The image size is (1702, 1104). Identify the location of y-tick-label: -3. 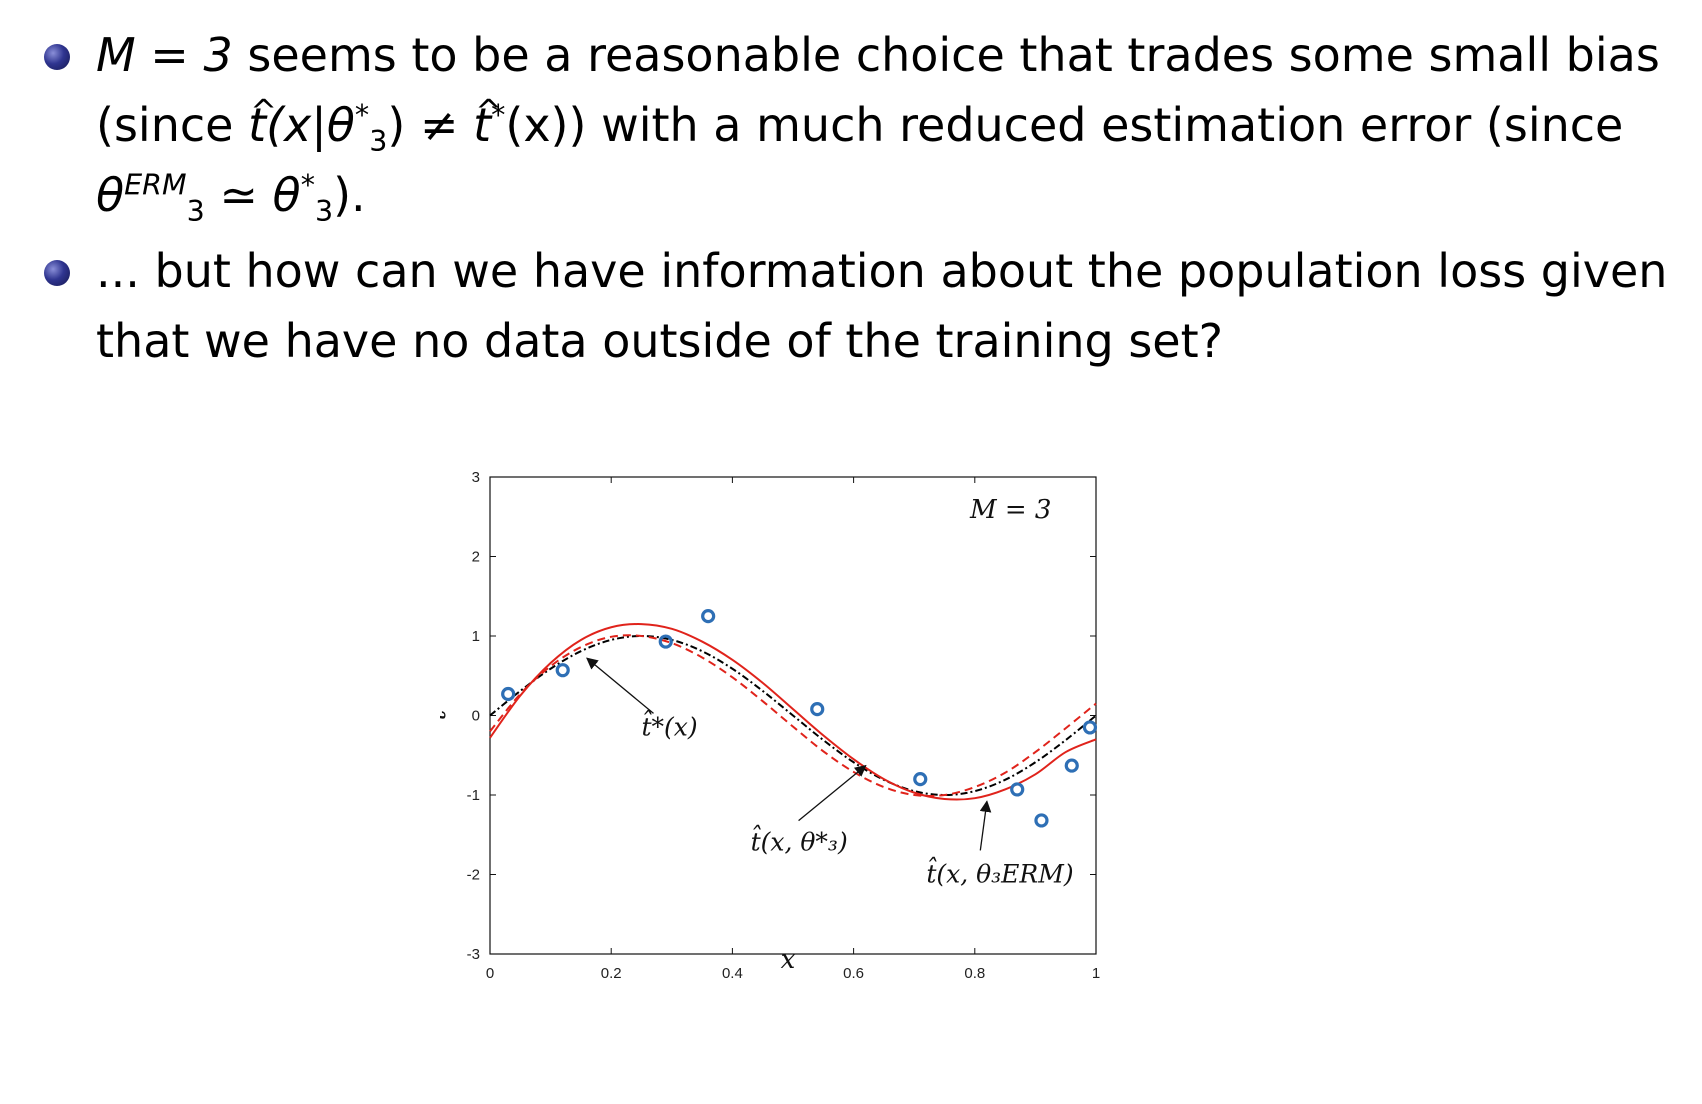
(473, 954).